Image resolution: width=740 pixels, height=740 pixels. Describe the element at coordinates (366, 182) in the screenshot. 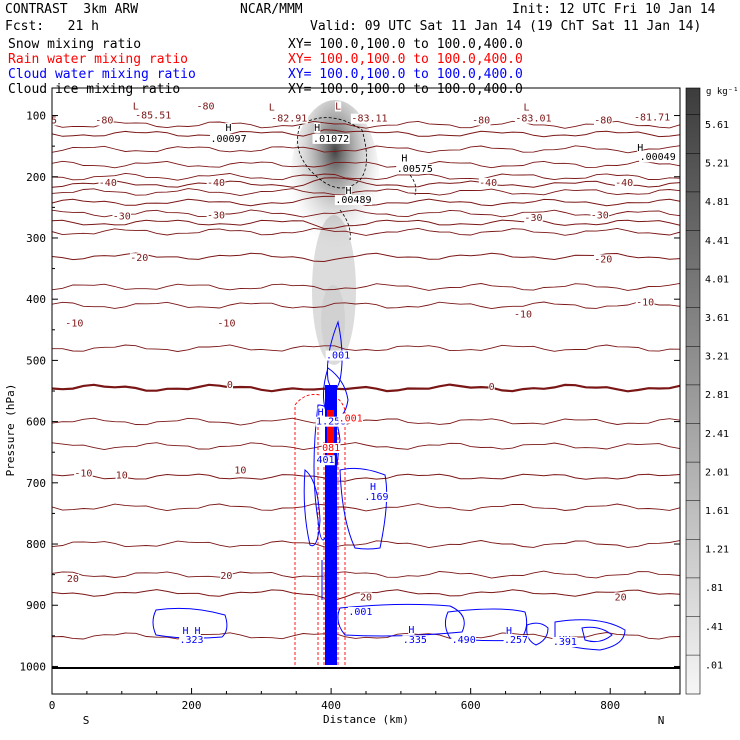

I see `isotherm-minus40` at that location.